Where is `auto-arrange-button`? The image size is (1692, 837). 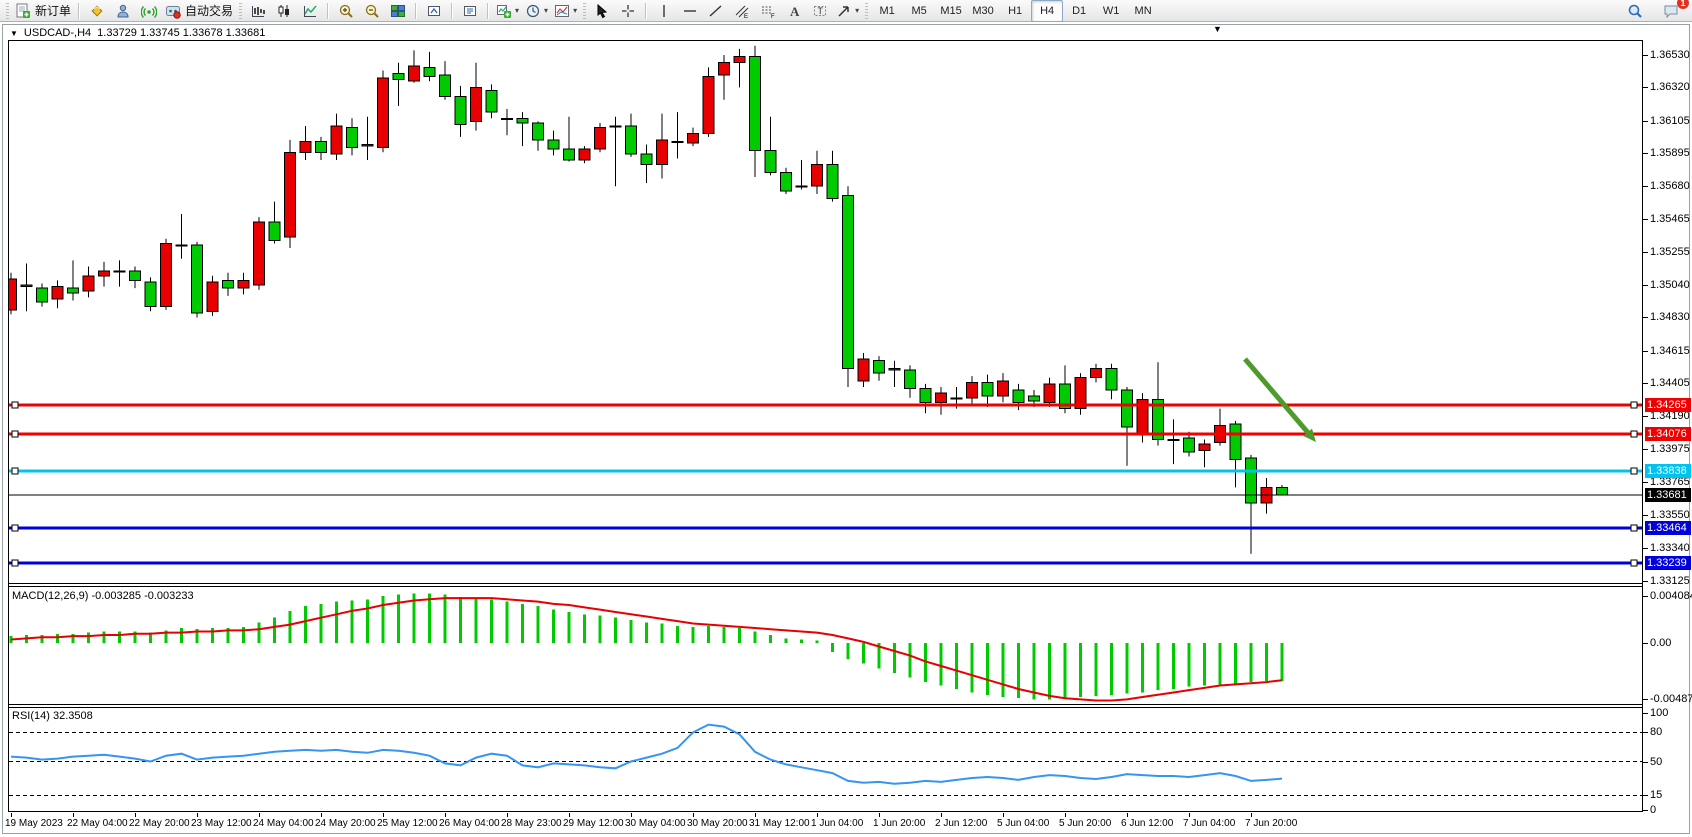
auto-arrange-button is located at coordinates (434, 11).